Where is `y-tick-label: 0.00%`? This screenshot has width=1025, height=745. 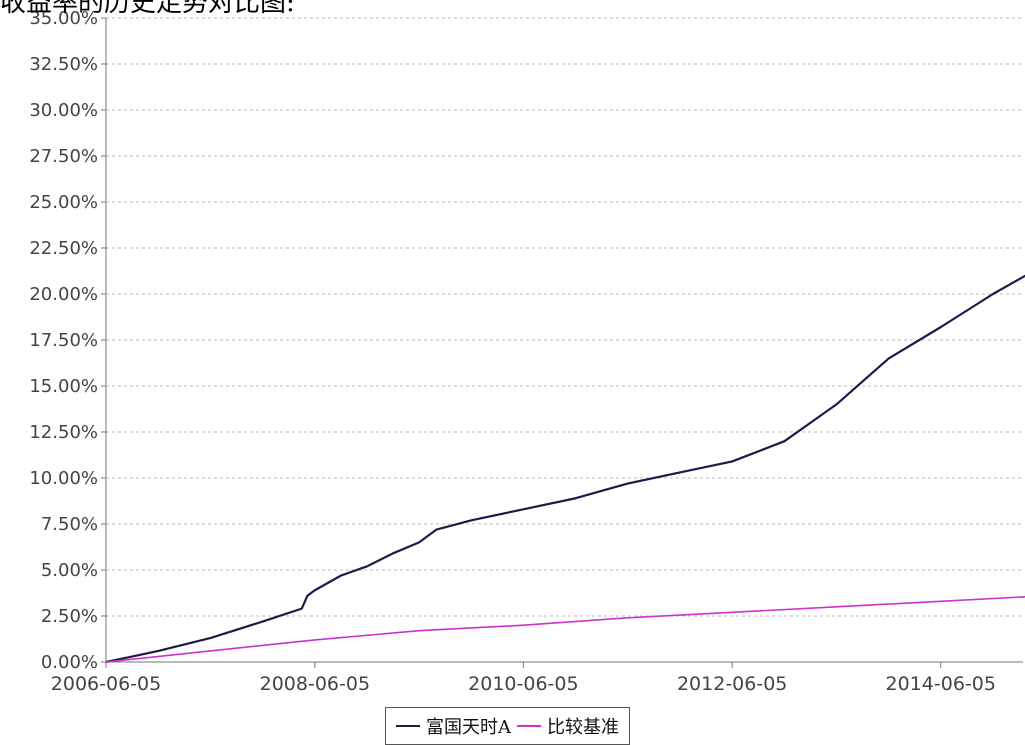
y-tick-label: 0.00% is located at coordinates (69, 662).